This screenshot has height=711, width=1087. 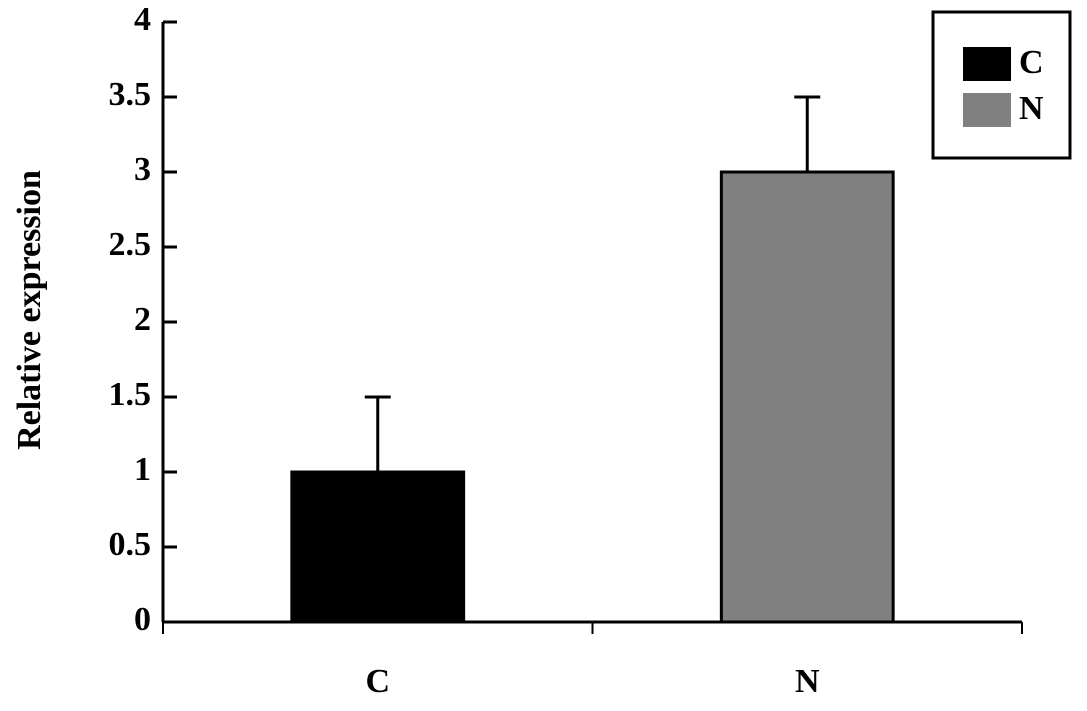 I want to click on y-tick-label: 2.5, so click(x=130, y=244).